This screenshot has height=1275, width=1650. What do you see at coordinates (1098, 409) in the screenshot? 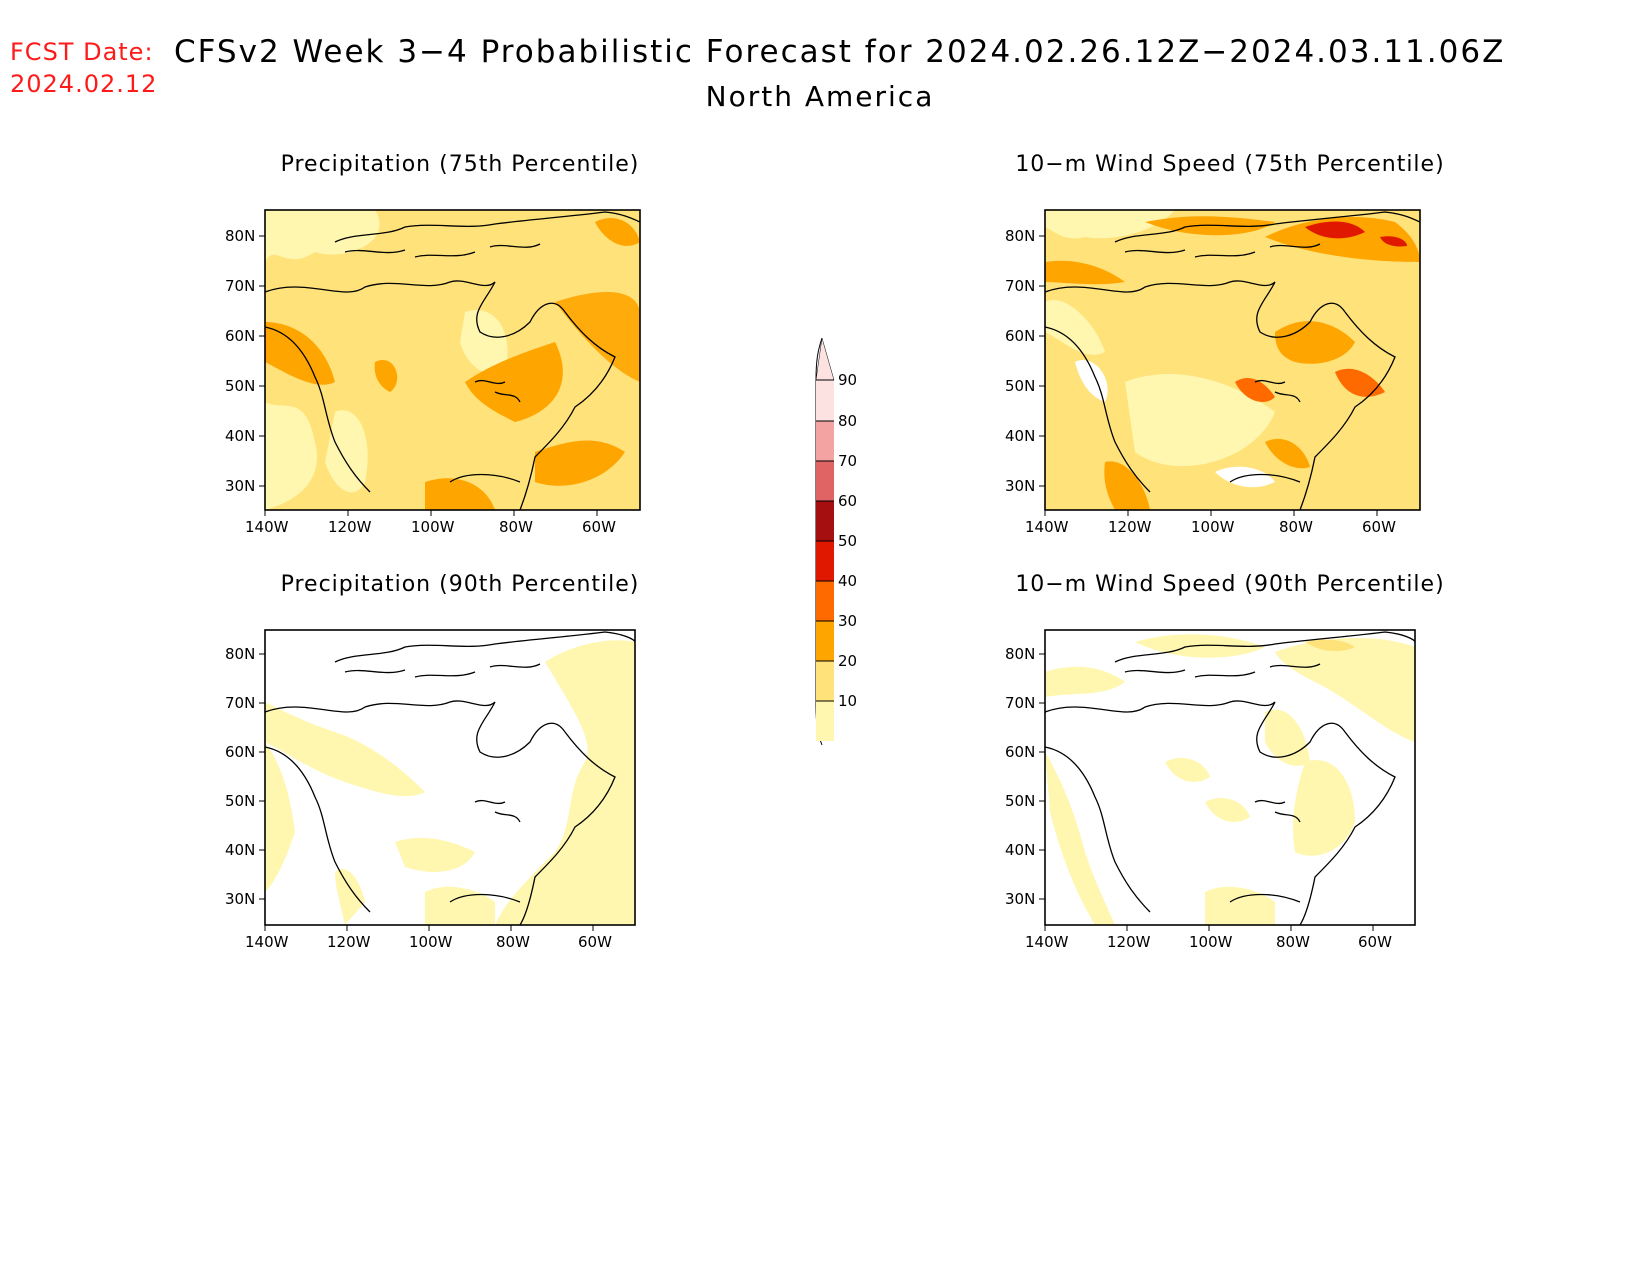
I see `pacific-coast` at bounding box center [1098, 409].